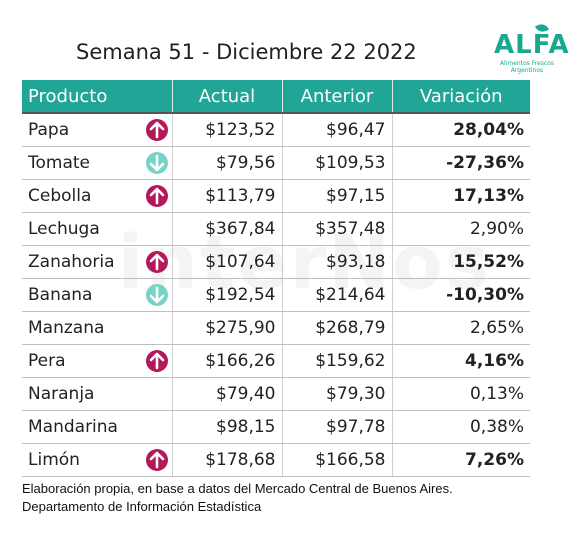  I want to click on product-cell: Pera, so click(97, 361).